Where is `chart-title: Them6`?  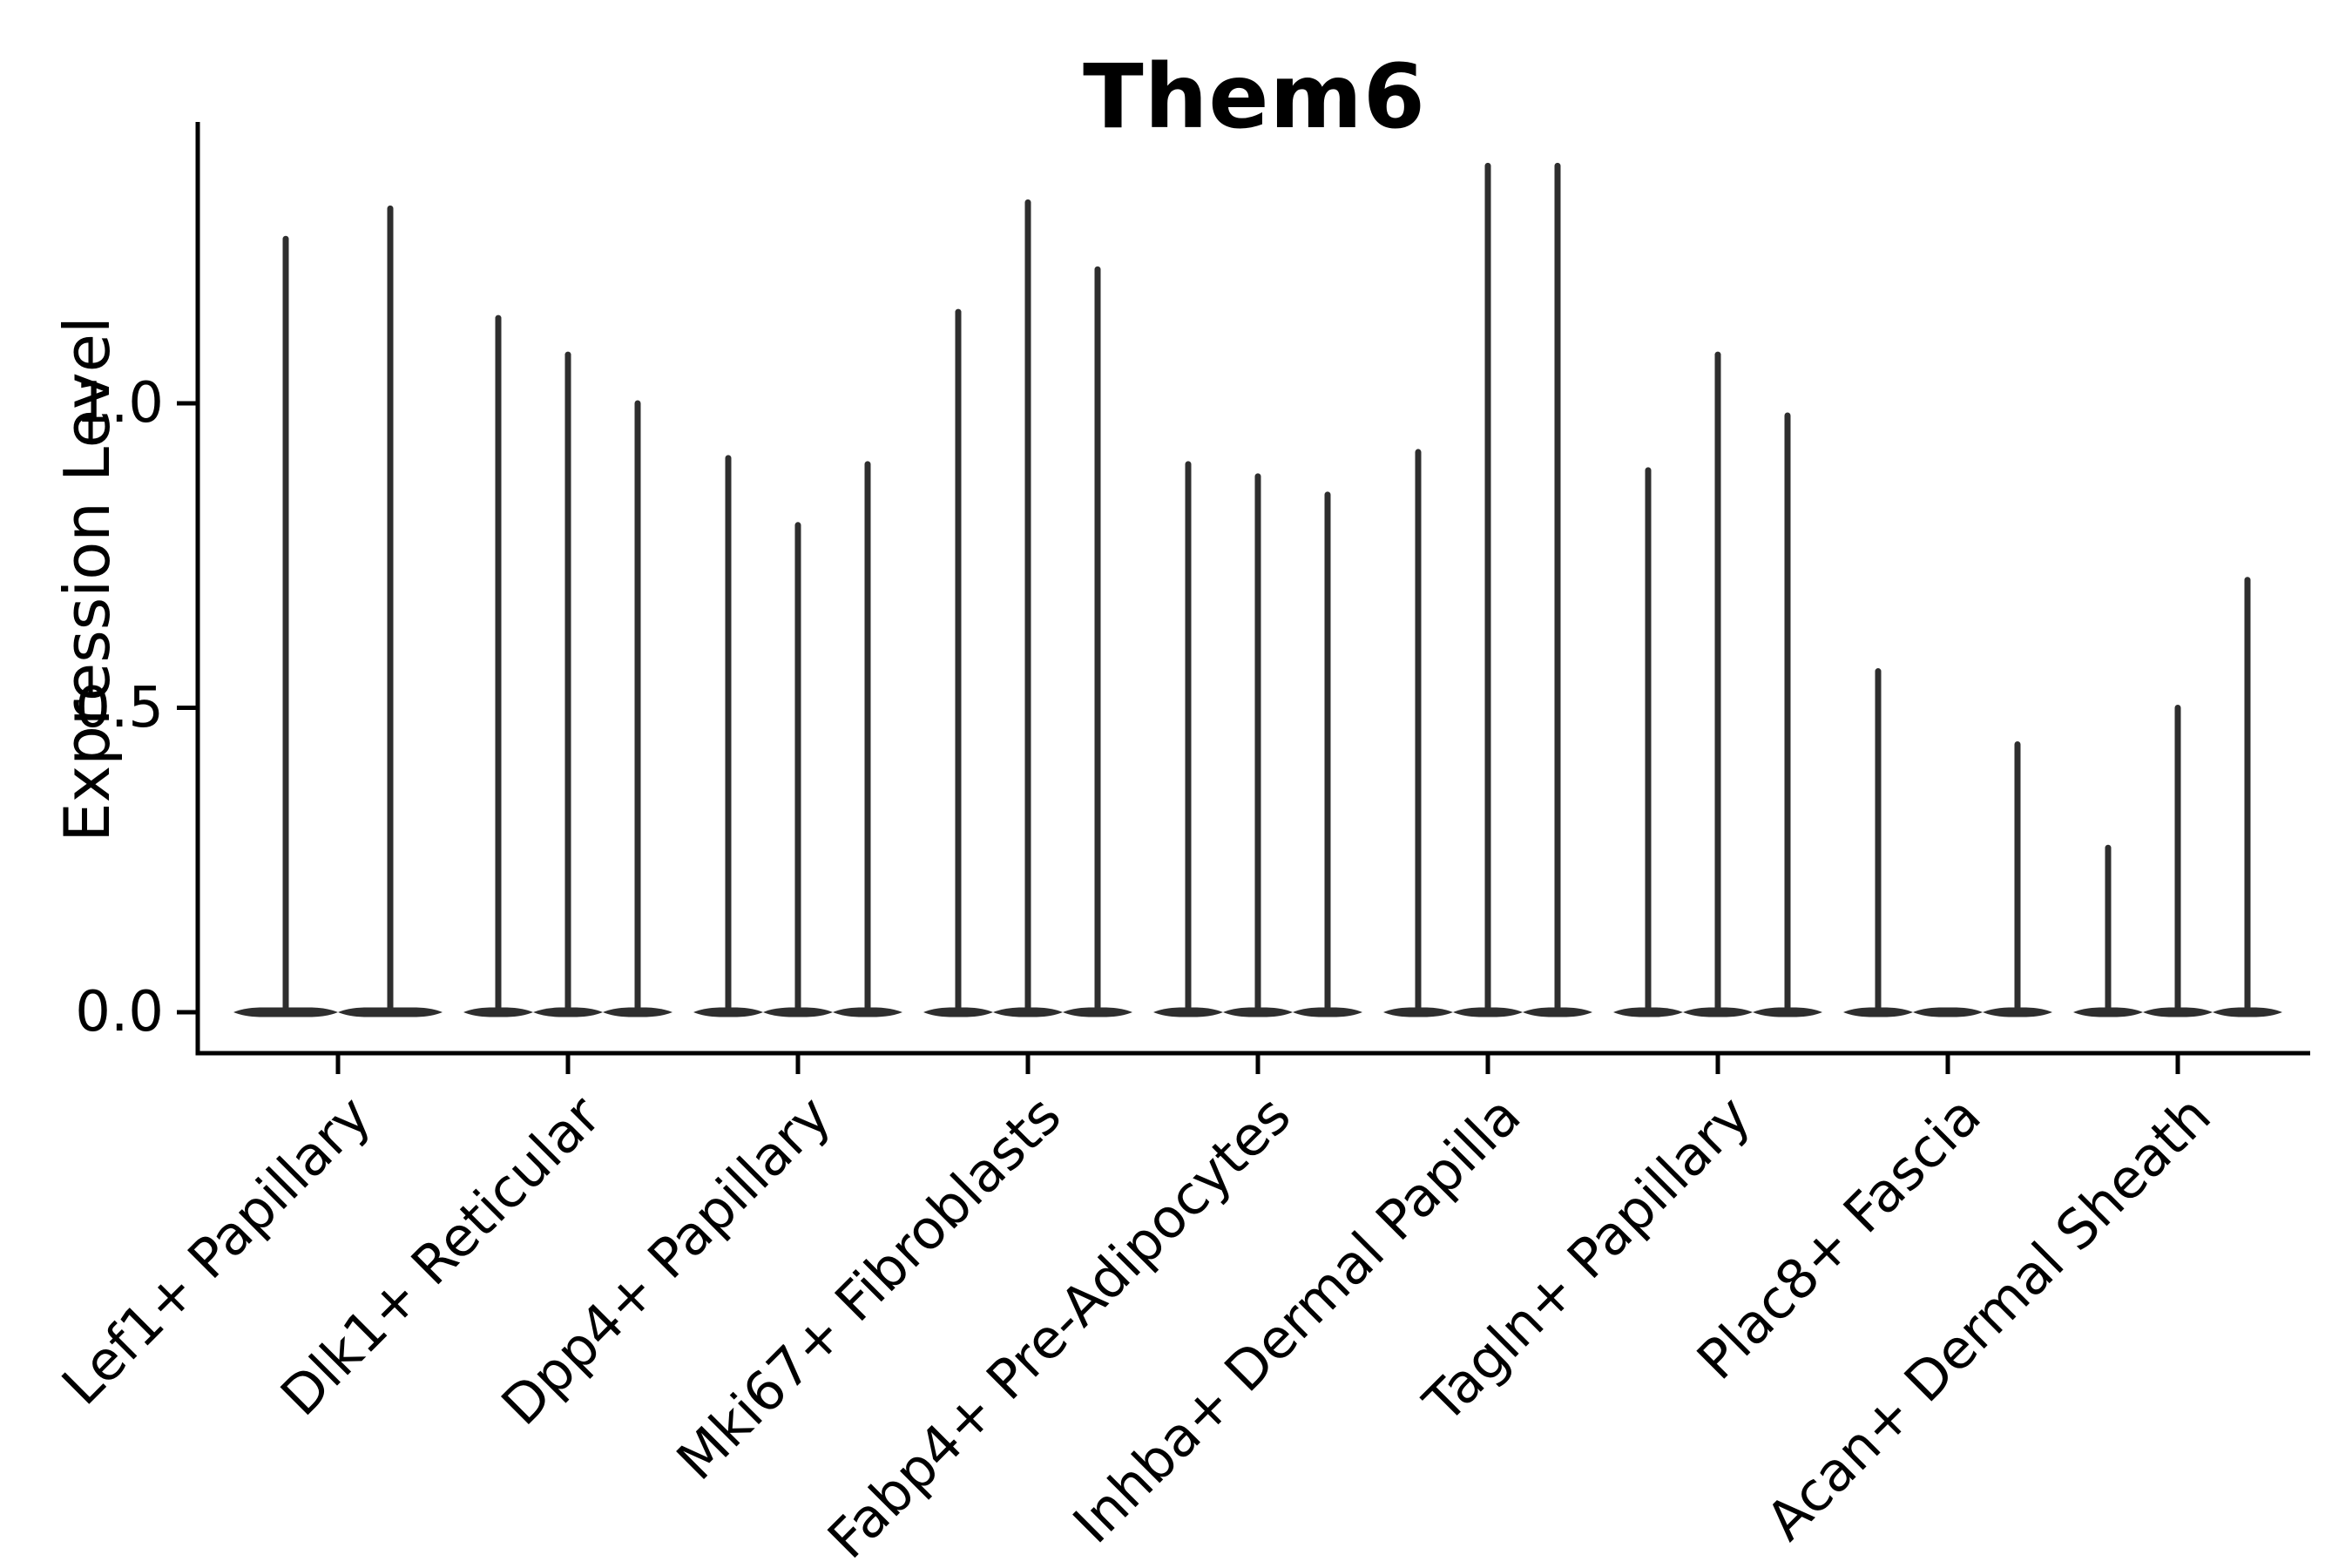
chart-title: Them6 is located at coordinates (1254, 97).